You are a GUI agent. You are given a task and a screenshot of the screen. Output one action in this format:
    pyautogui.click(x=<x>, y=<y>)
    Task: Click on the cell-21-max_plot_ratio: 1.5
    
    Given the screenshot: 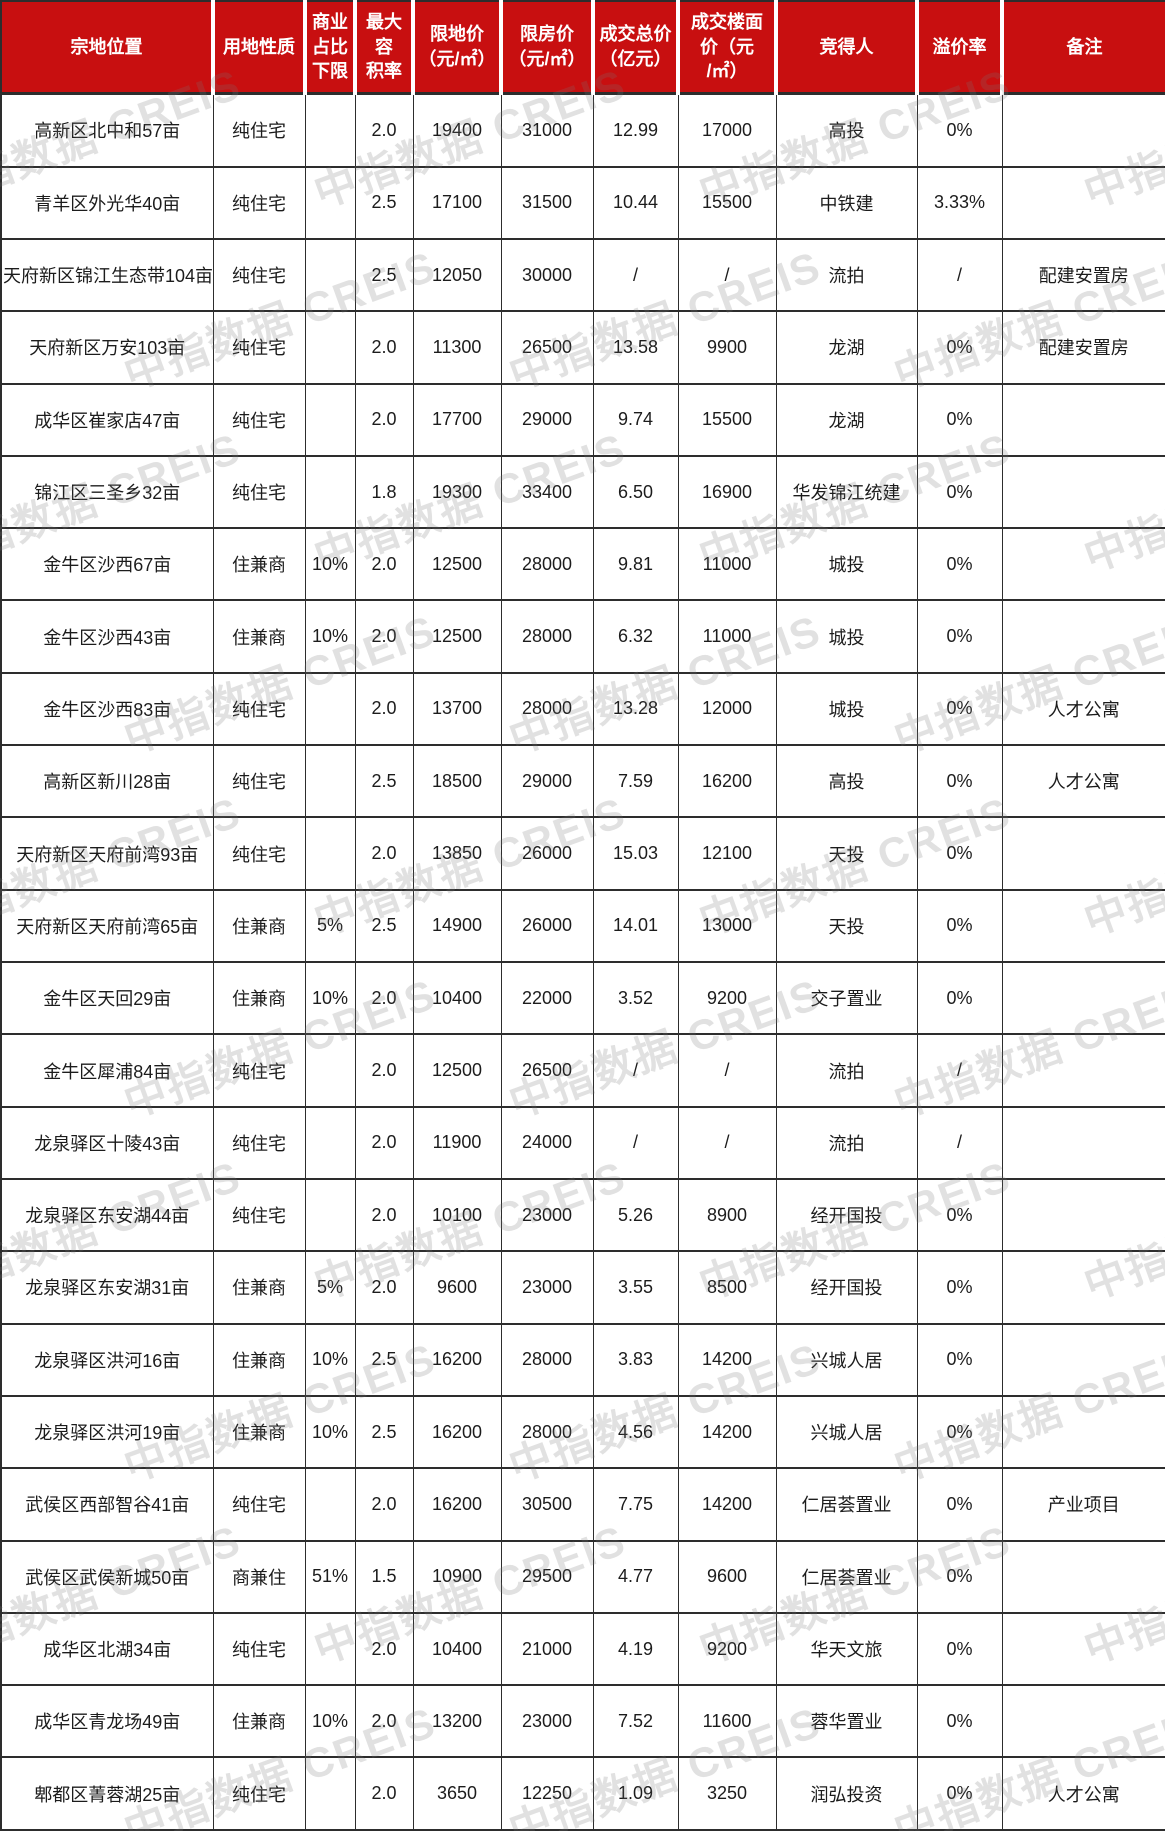 What is the action you would take?
    pyautogui.click(x=384, y=1576)
    